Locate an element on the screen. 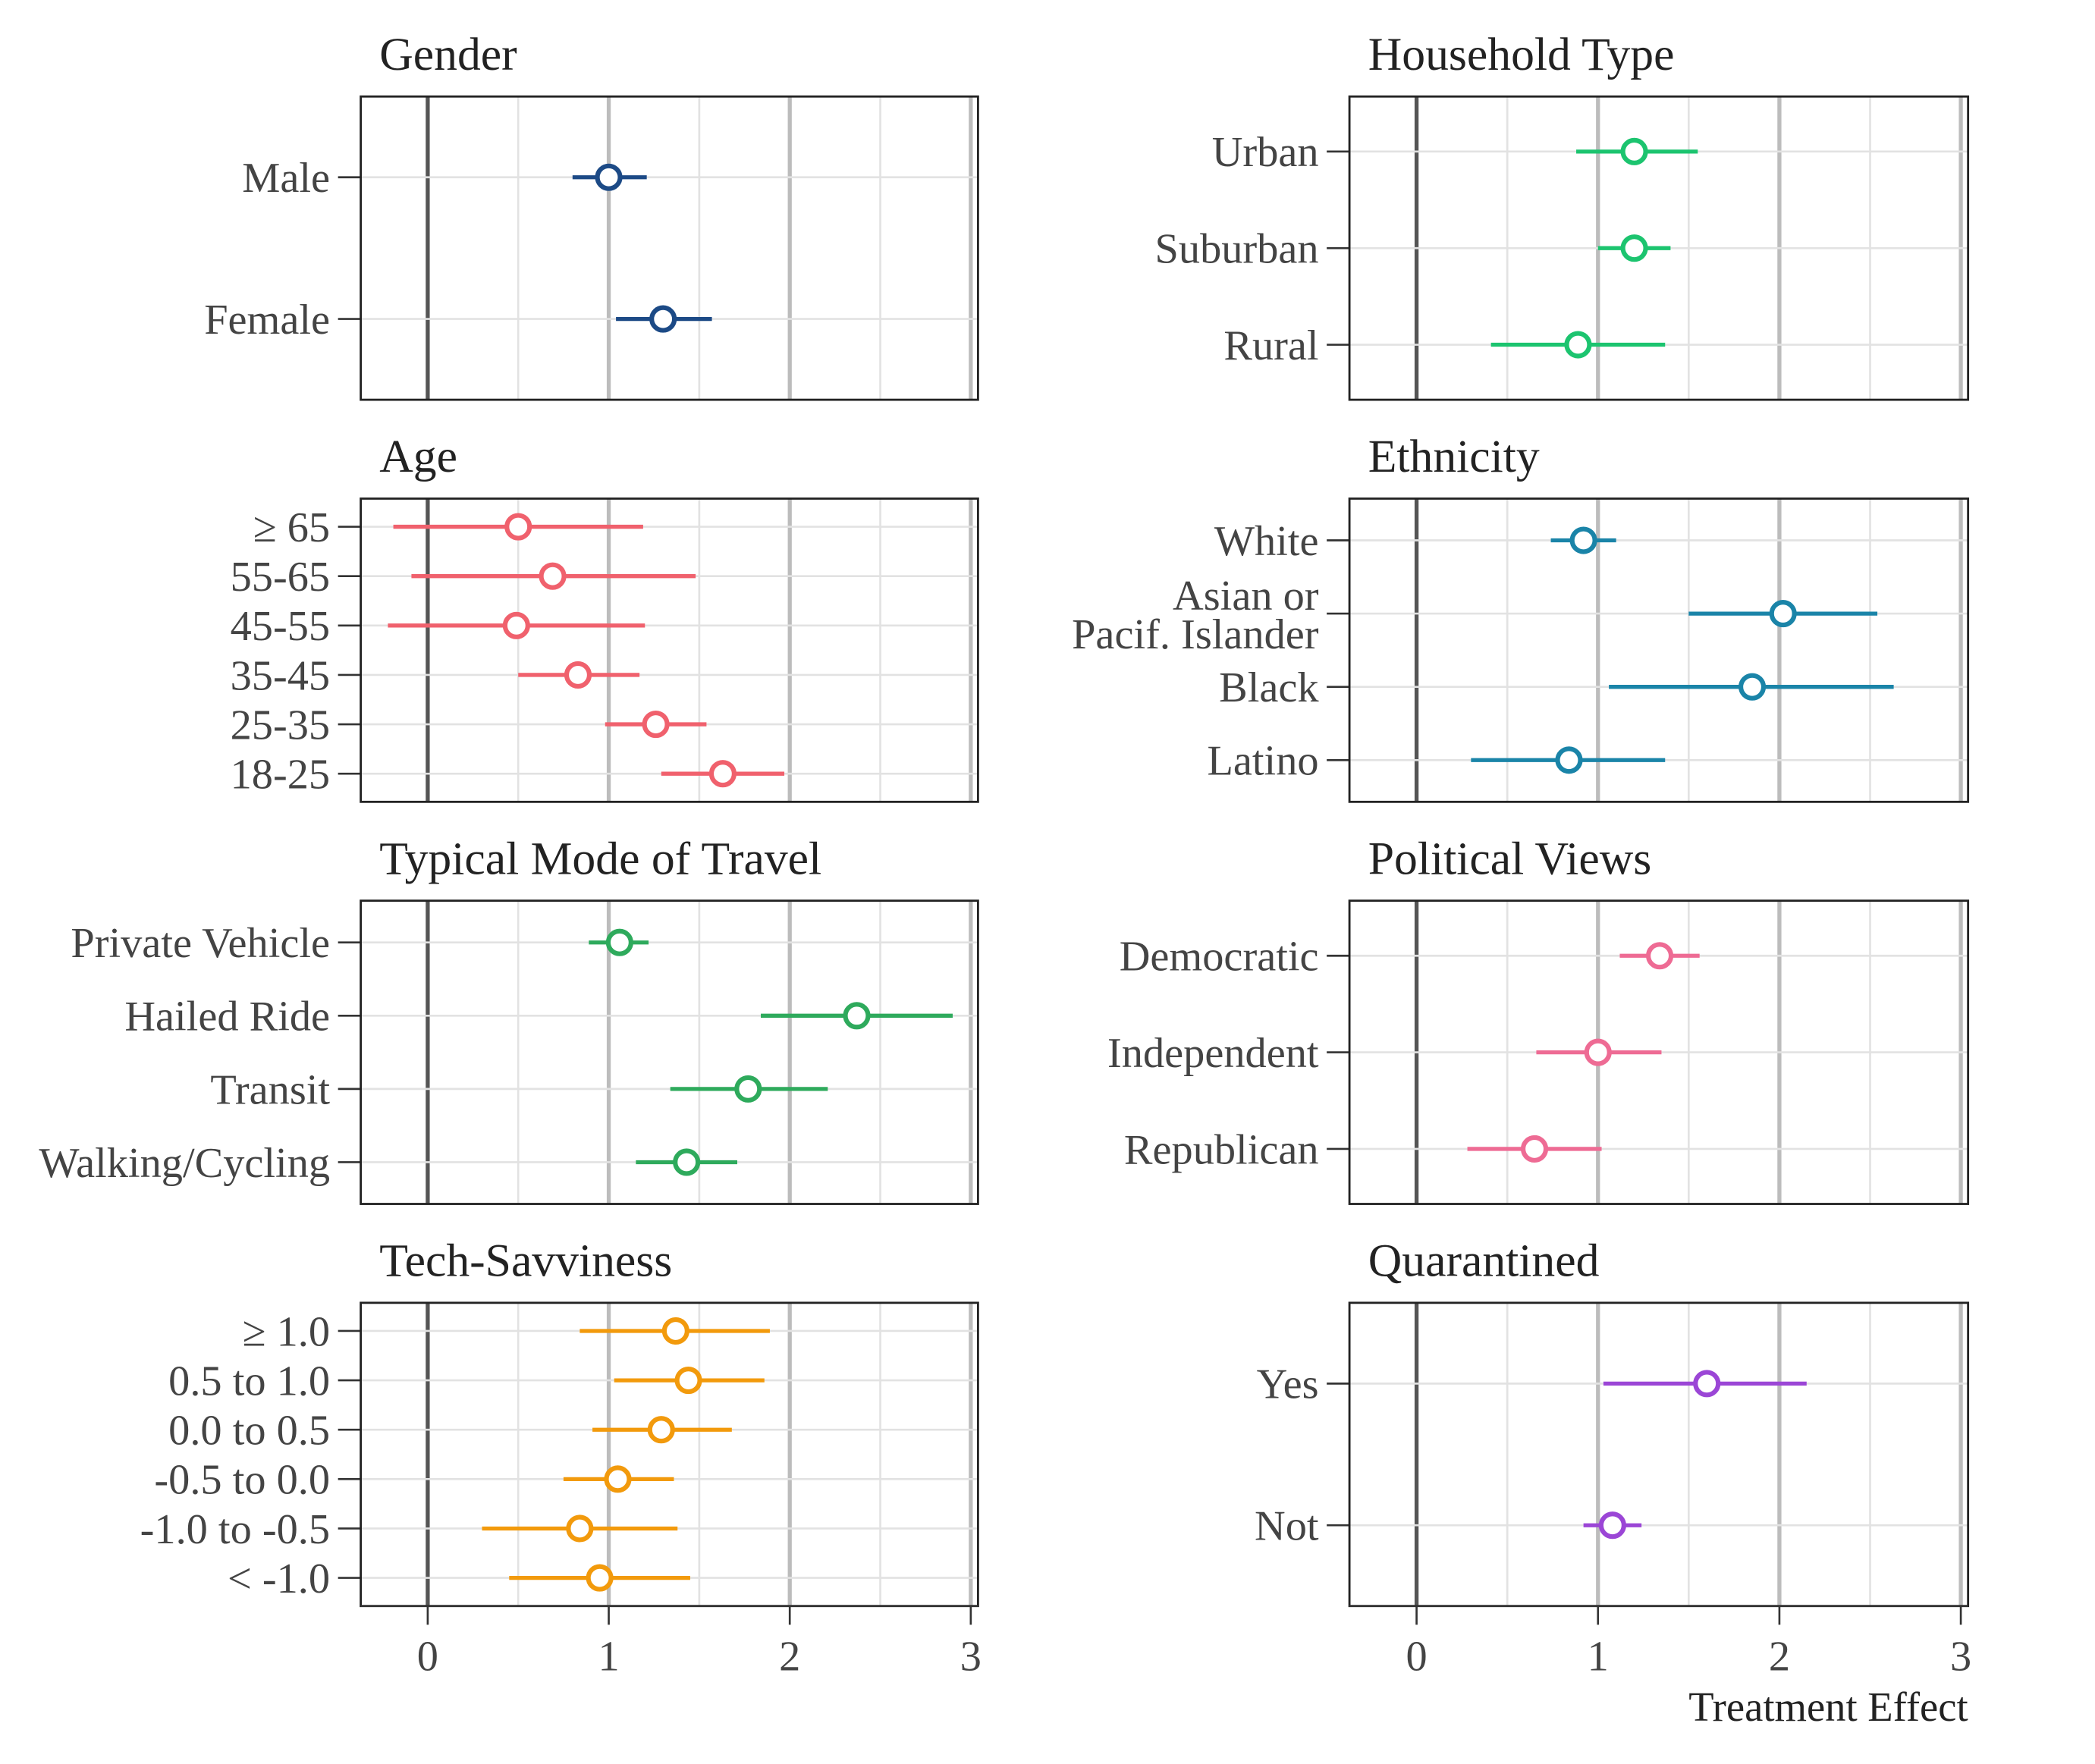 Image resolution: width=2095 pixels, height=1764 pixels. panel-quarantined: Quarantined Yes Not 0 1 2 3 is located at coordinates (1613, 1458).